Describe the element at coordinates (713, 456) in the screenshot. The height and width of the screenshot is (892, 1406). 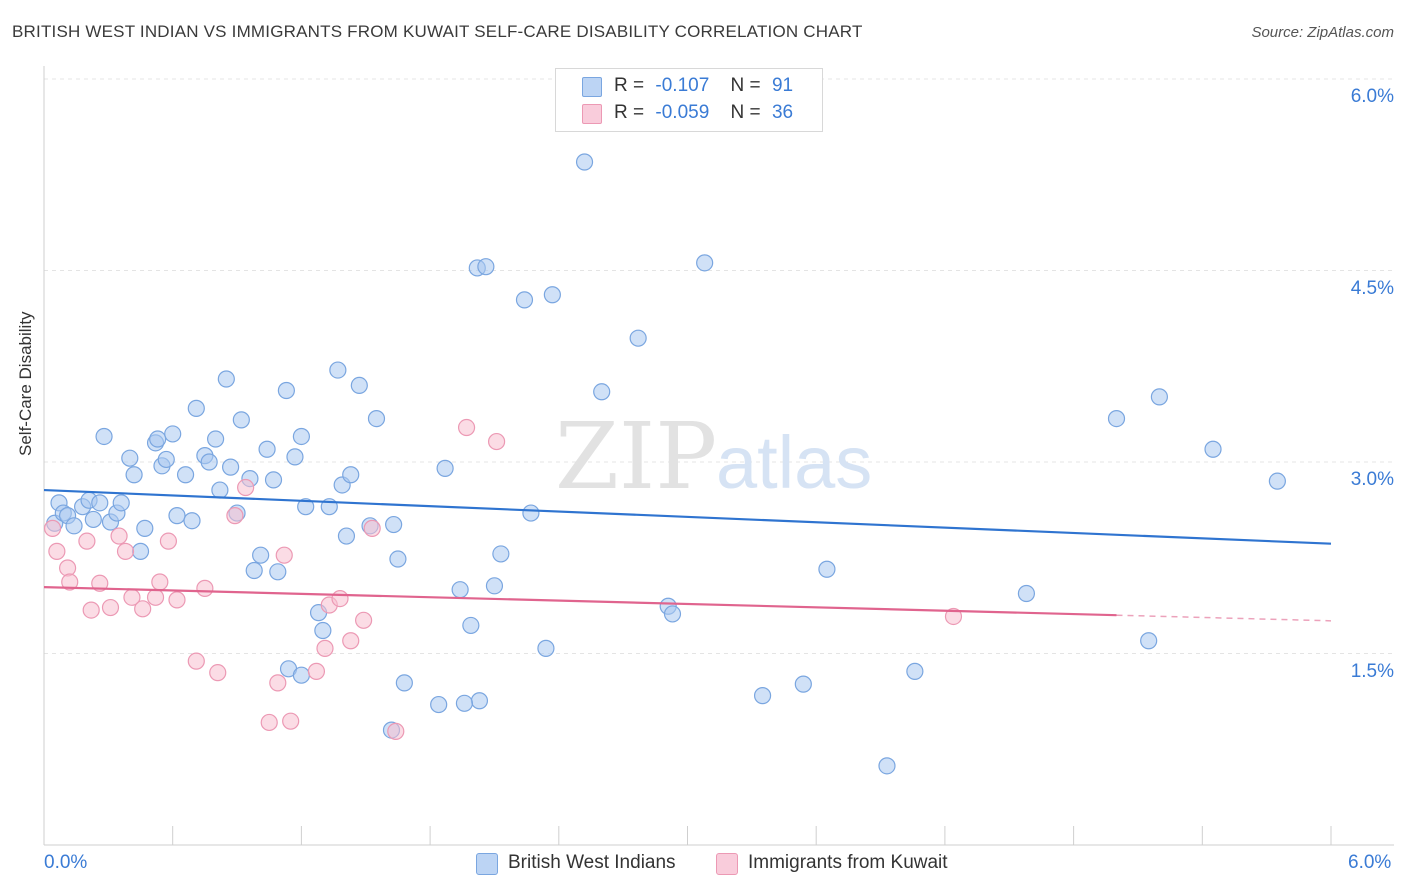
I see `zipatlas-watermark: ZIP atlas` at that location.